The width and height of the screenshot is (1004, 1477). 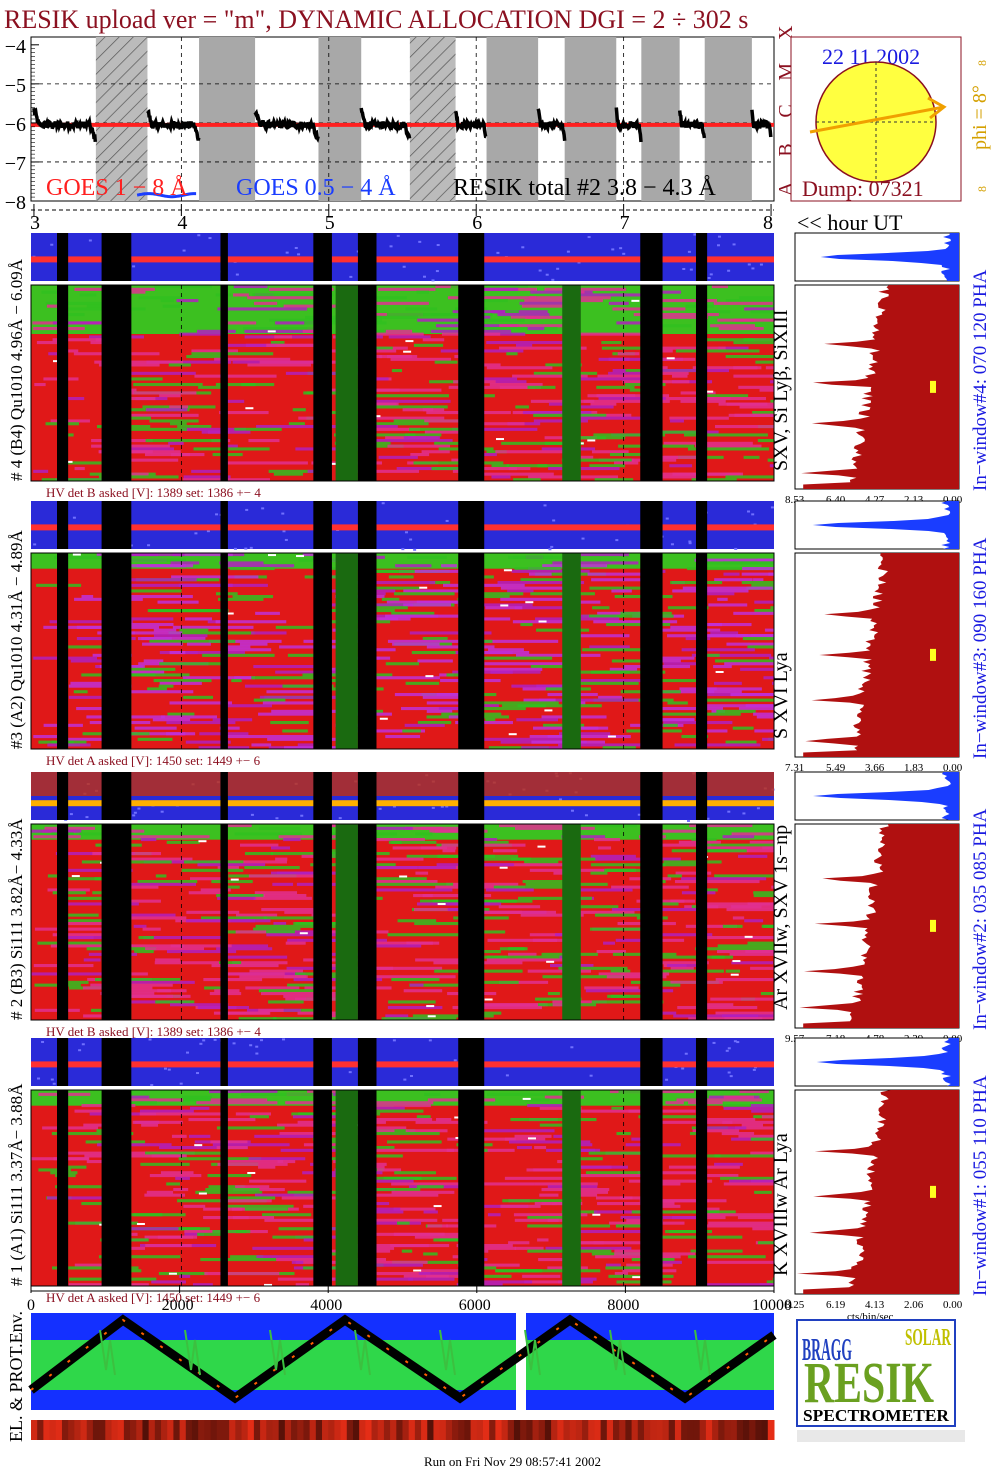 I want to click on spectrogram-green-column, so click(x=346, y=1188).